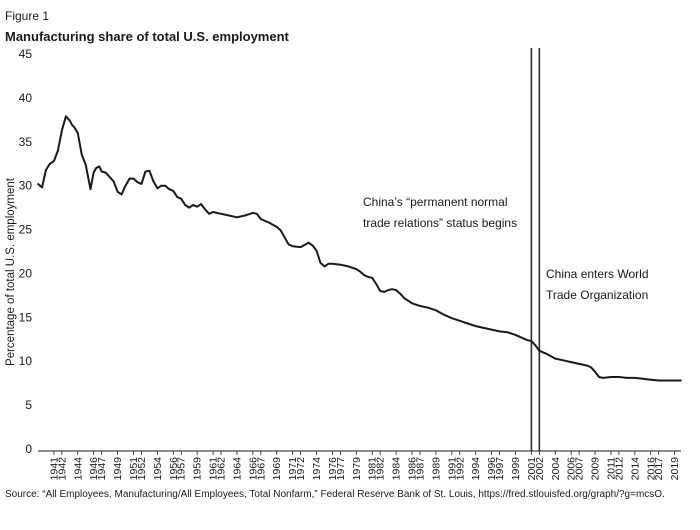 This screenshot has height=530, width=700. What do you see at coordinates (28, 449) in the screenshot?
I see `y-tick-label: 0` at bounding box center [28, 449].